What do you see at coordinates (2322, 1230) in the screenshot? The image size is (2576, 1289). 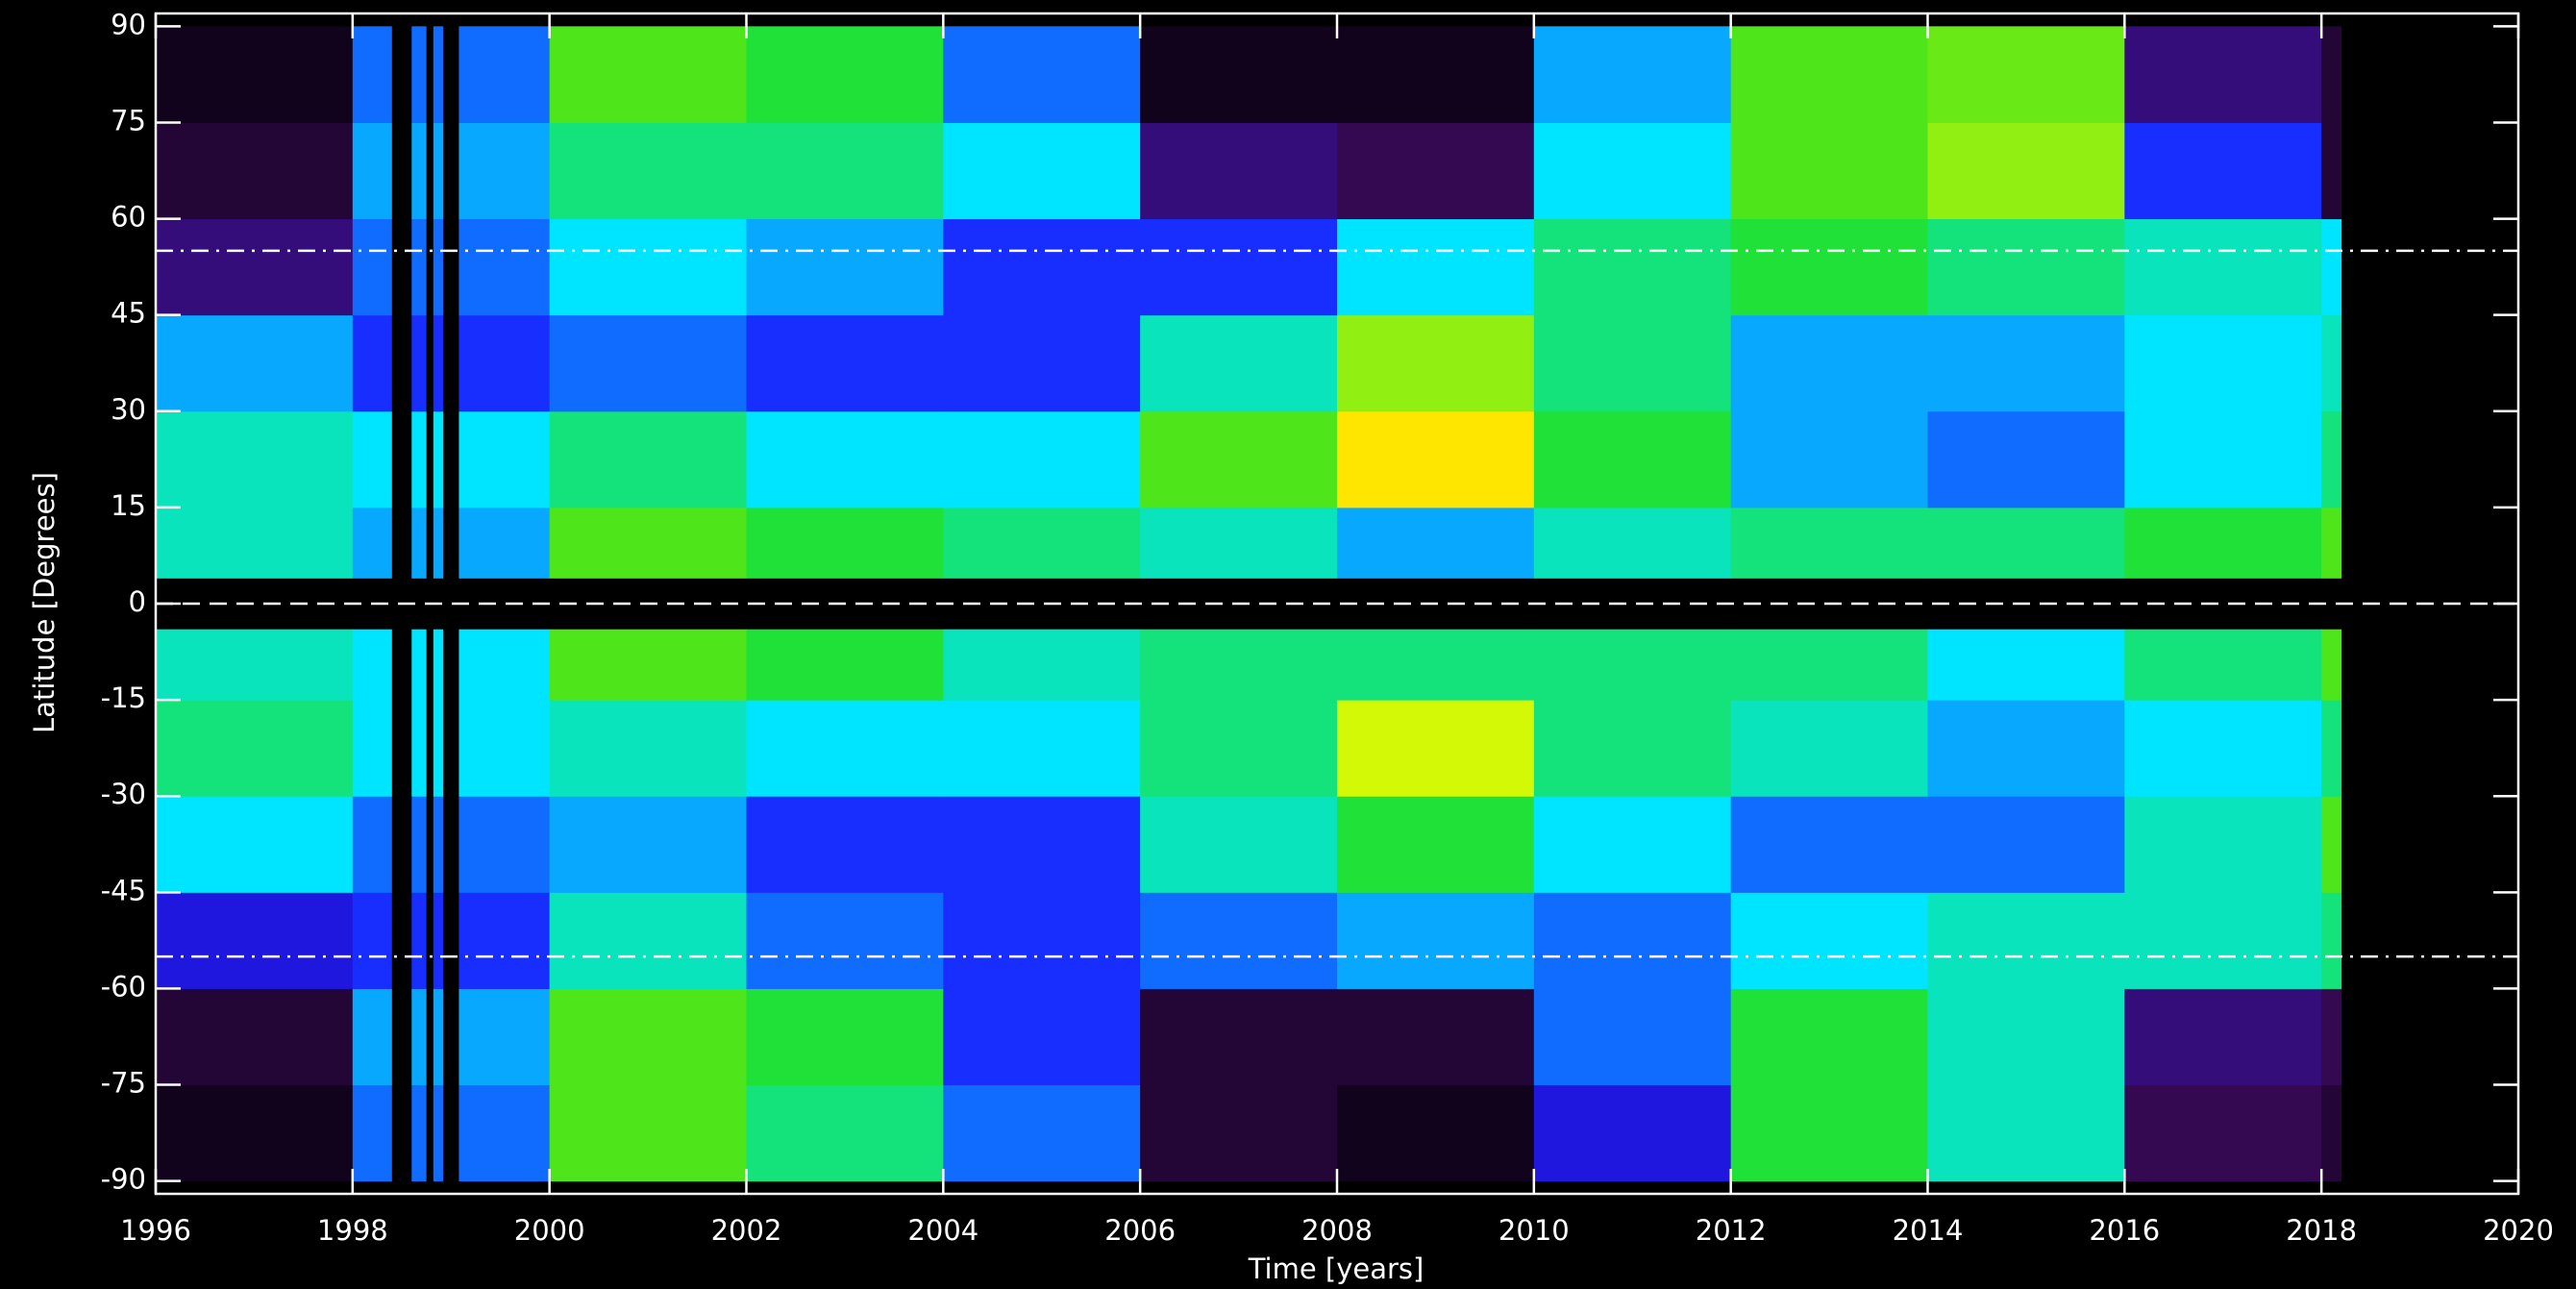 I see `x-tick-label: 2018` at bounding box center [2322, 1230].